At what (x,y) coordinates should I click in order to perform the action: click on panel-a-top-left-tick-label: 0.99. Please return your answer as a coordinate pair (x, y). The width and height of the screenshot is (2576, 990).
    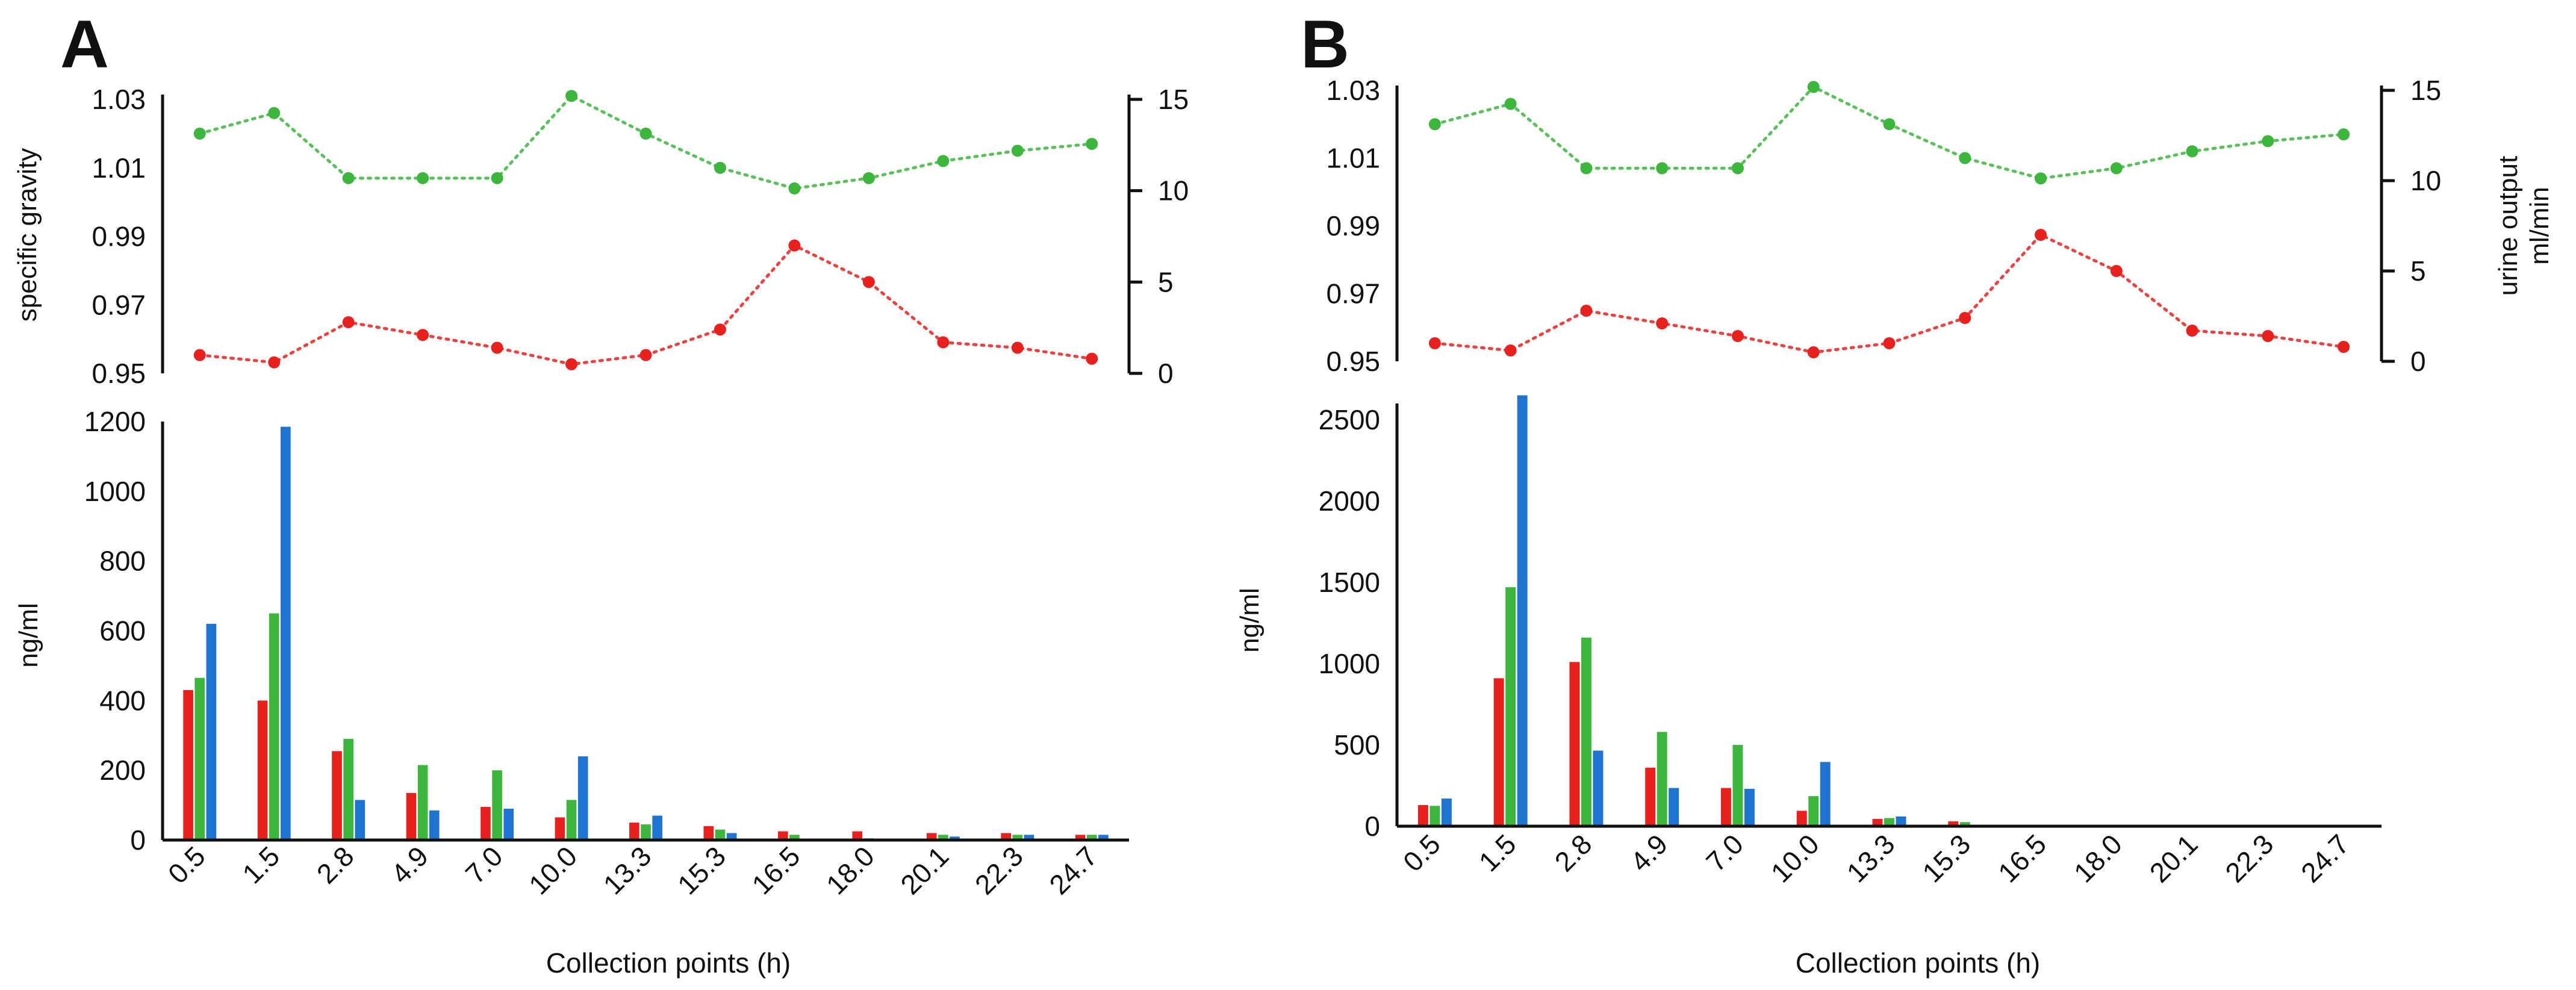
    Looking at the image, I should click on (119, 236).